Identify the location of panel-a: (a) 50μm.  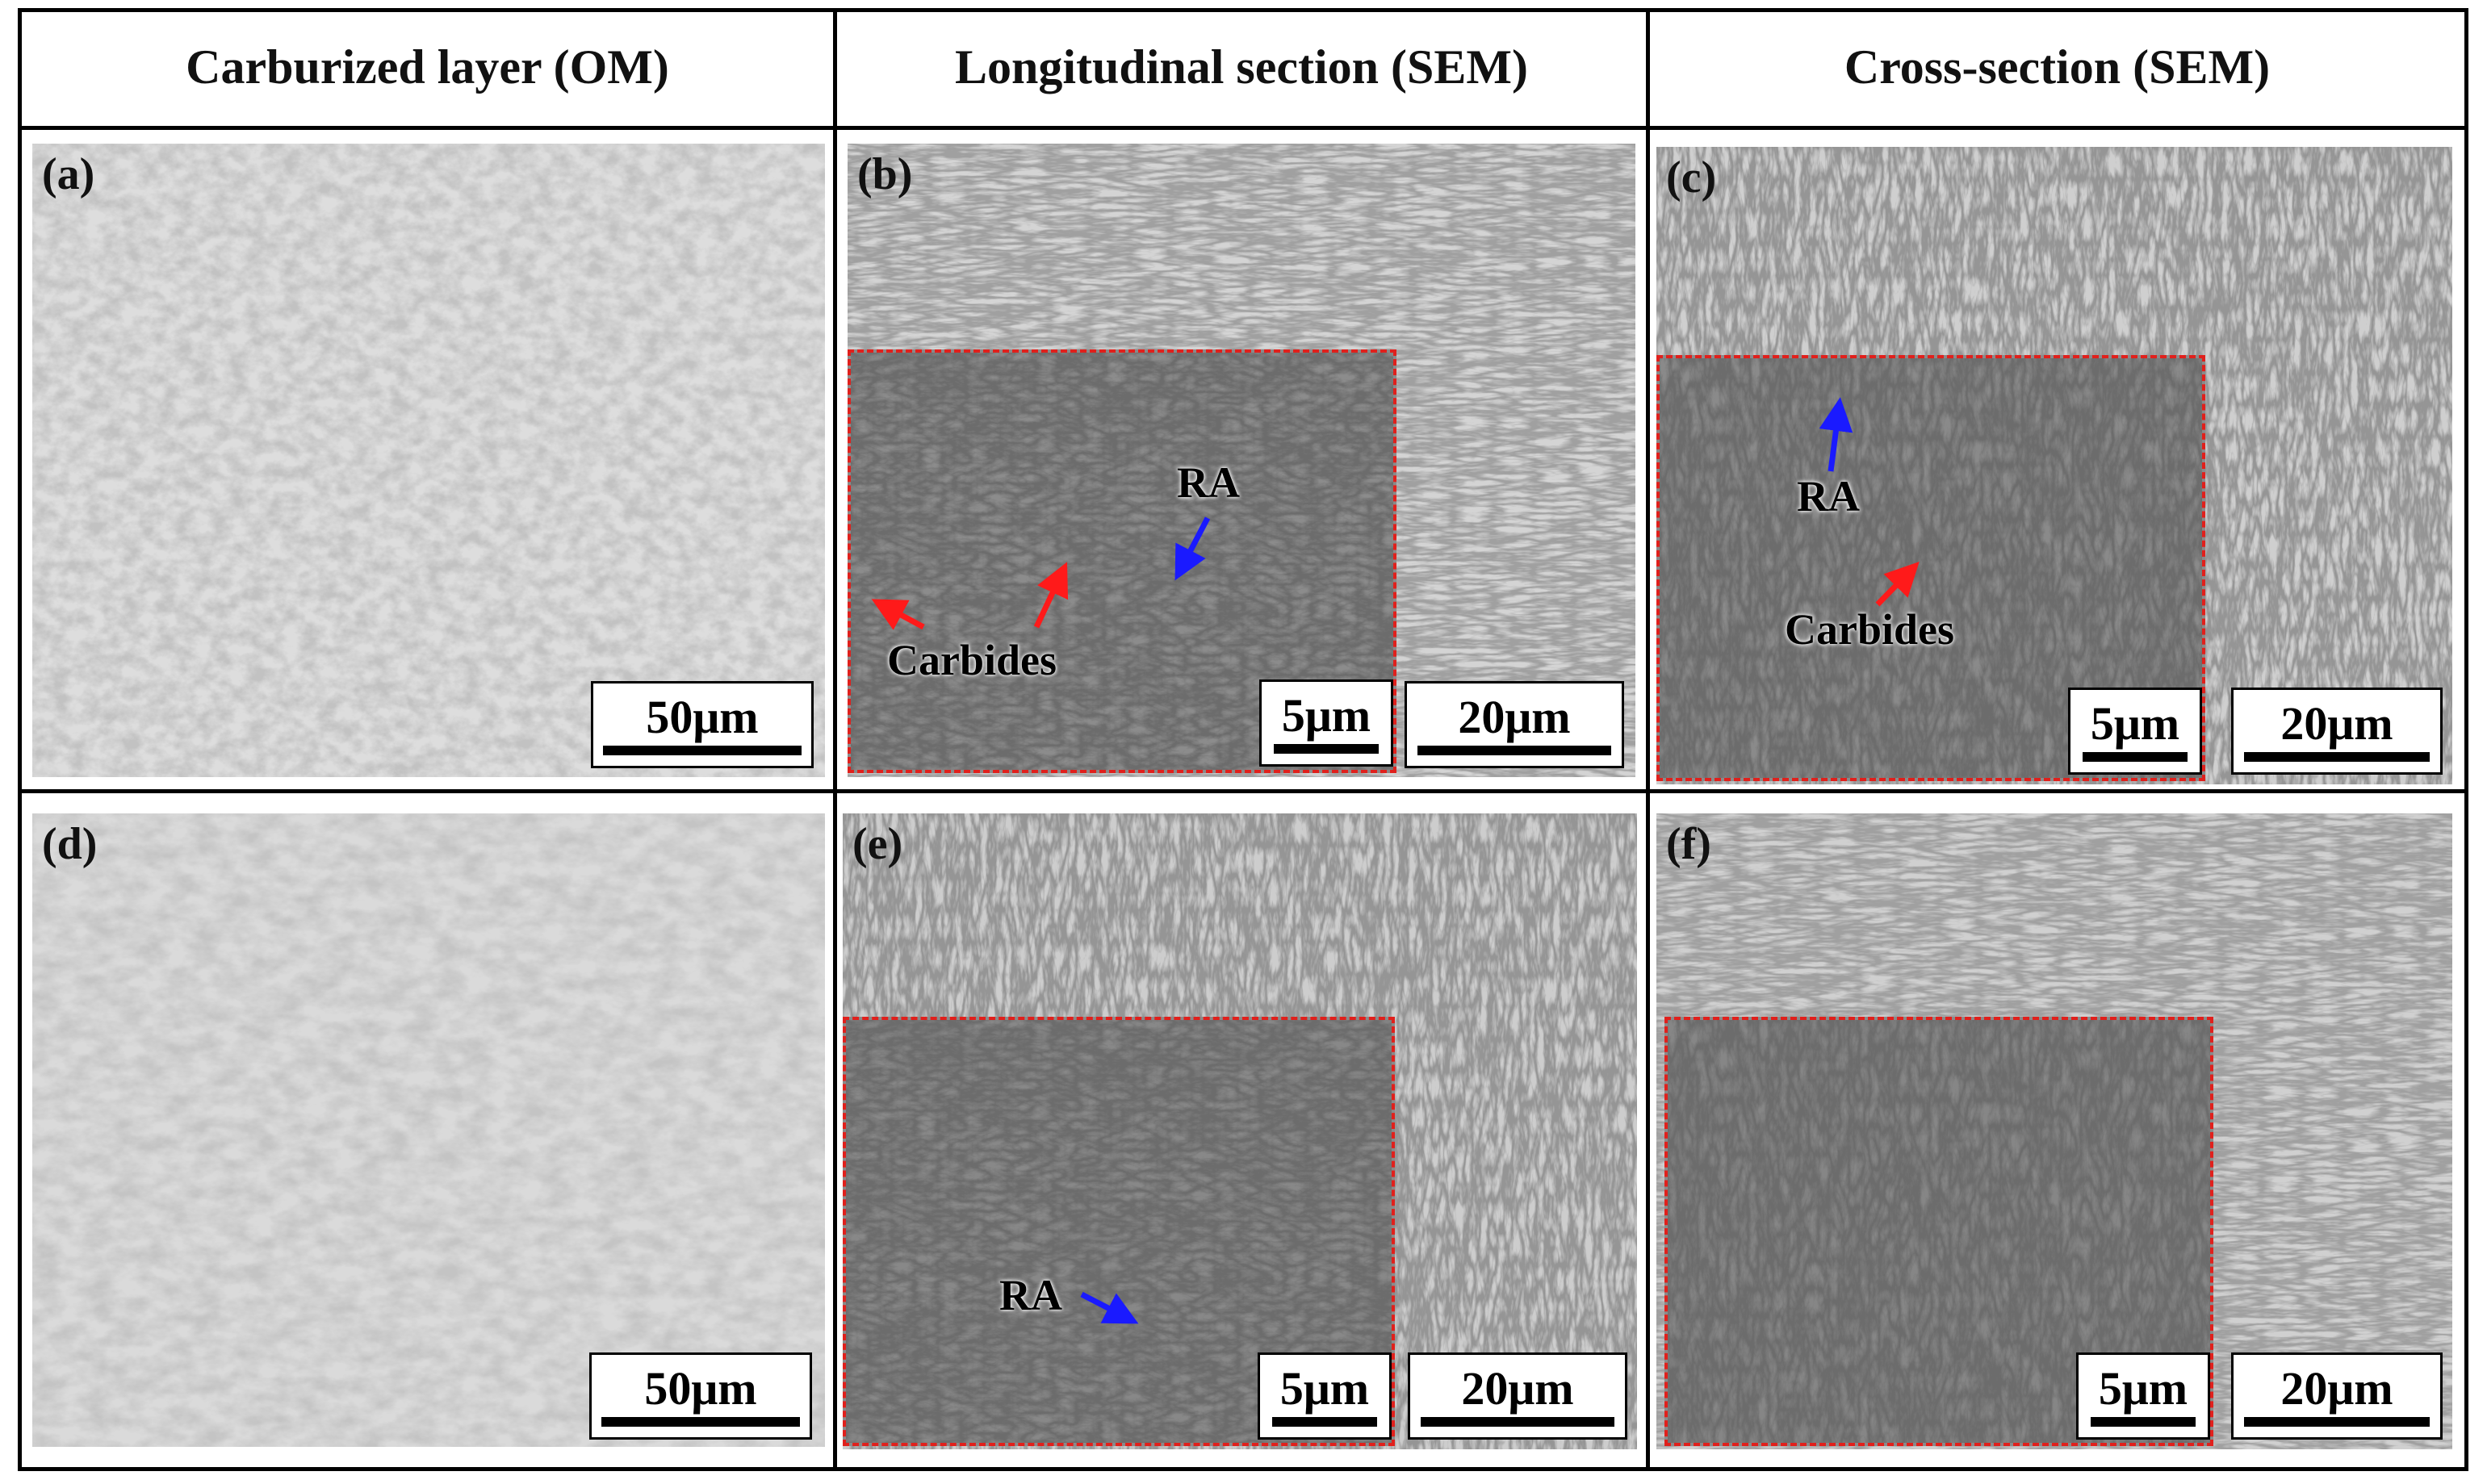
(429, 461).